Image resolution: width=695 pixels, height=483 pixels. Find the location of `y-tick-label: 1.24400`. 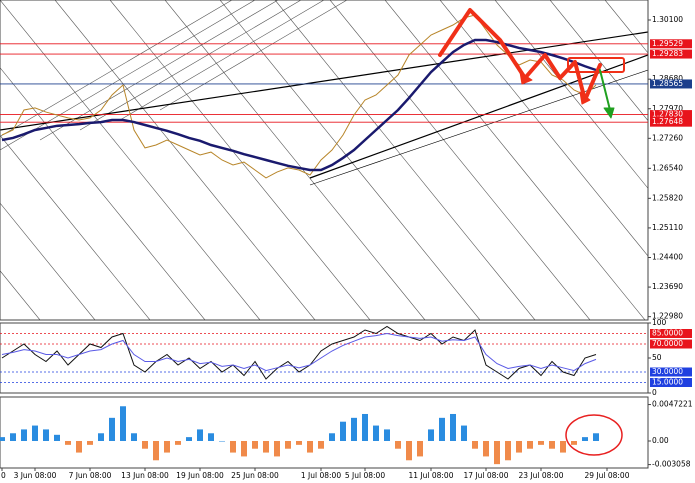

y-tick-label: 1.24400 is located at coordinates (667, 257).